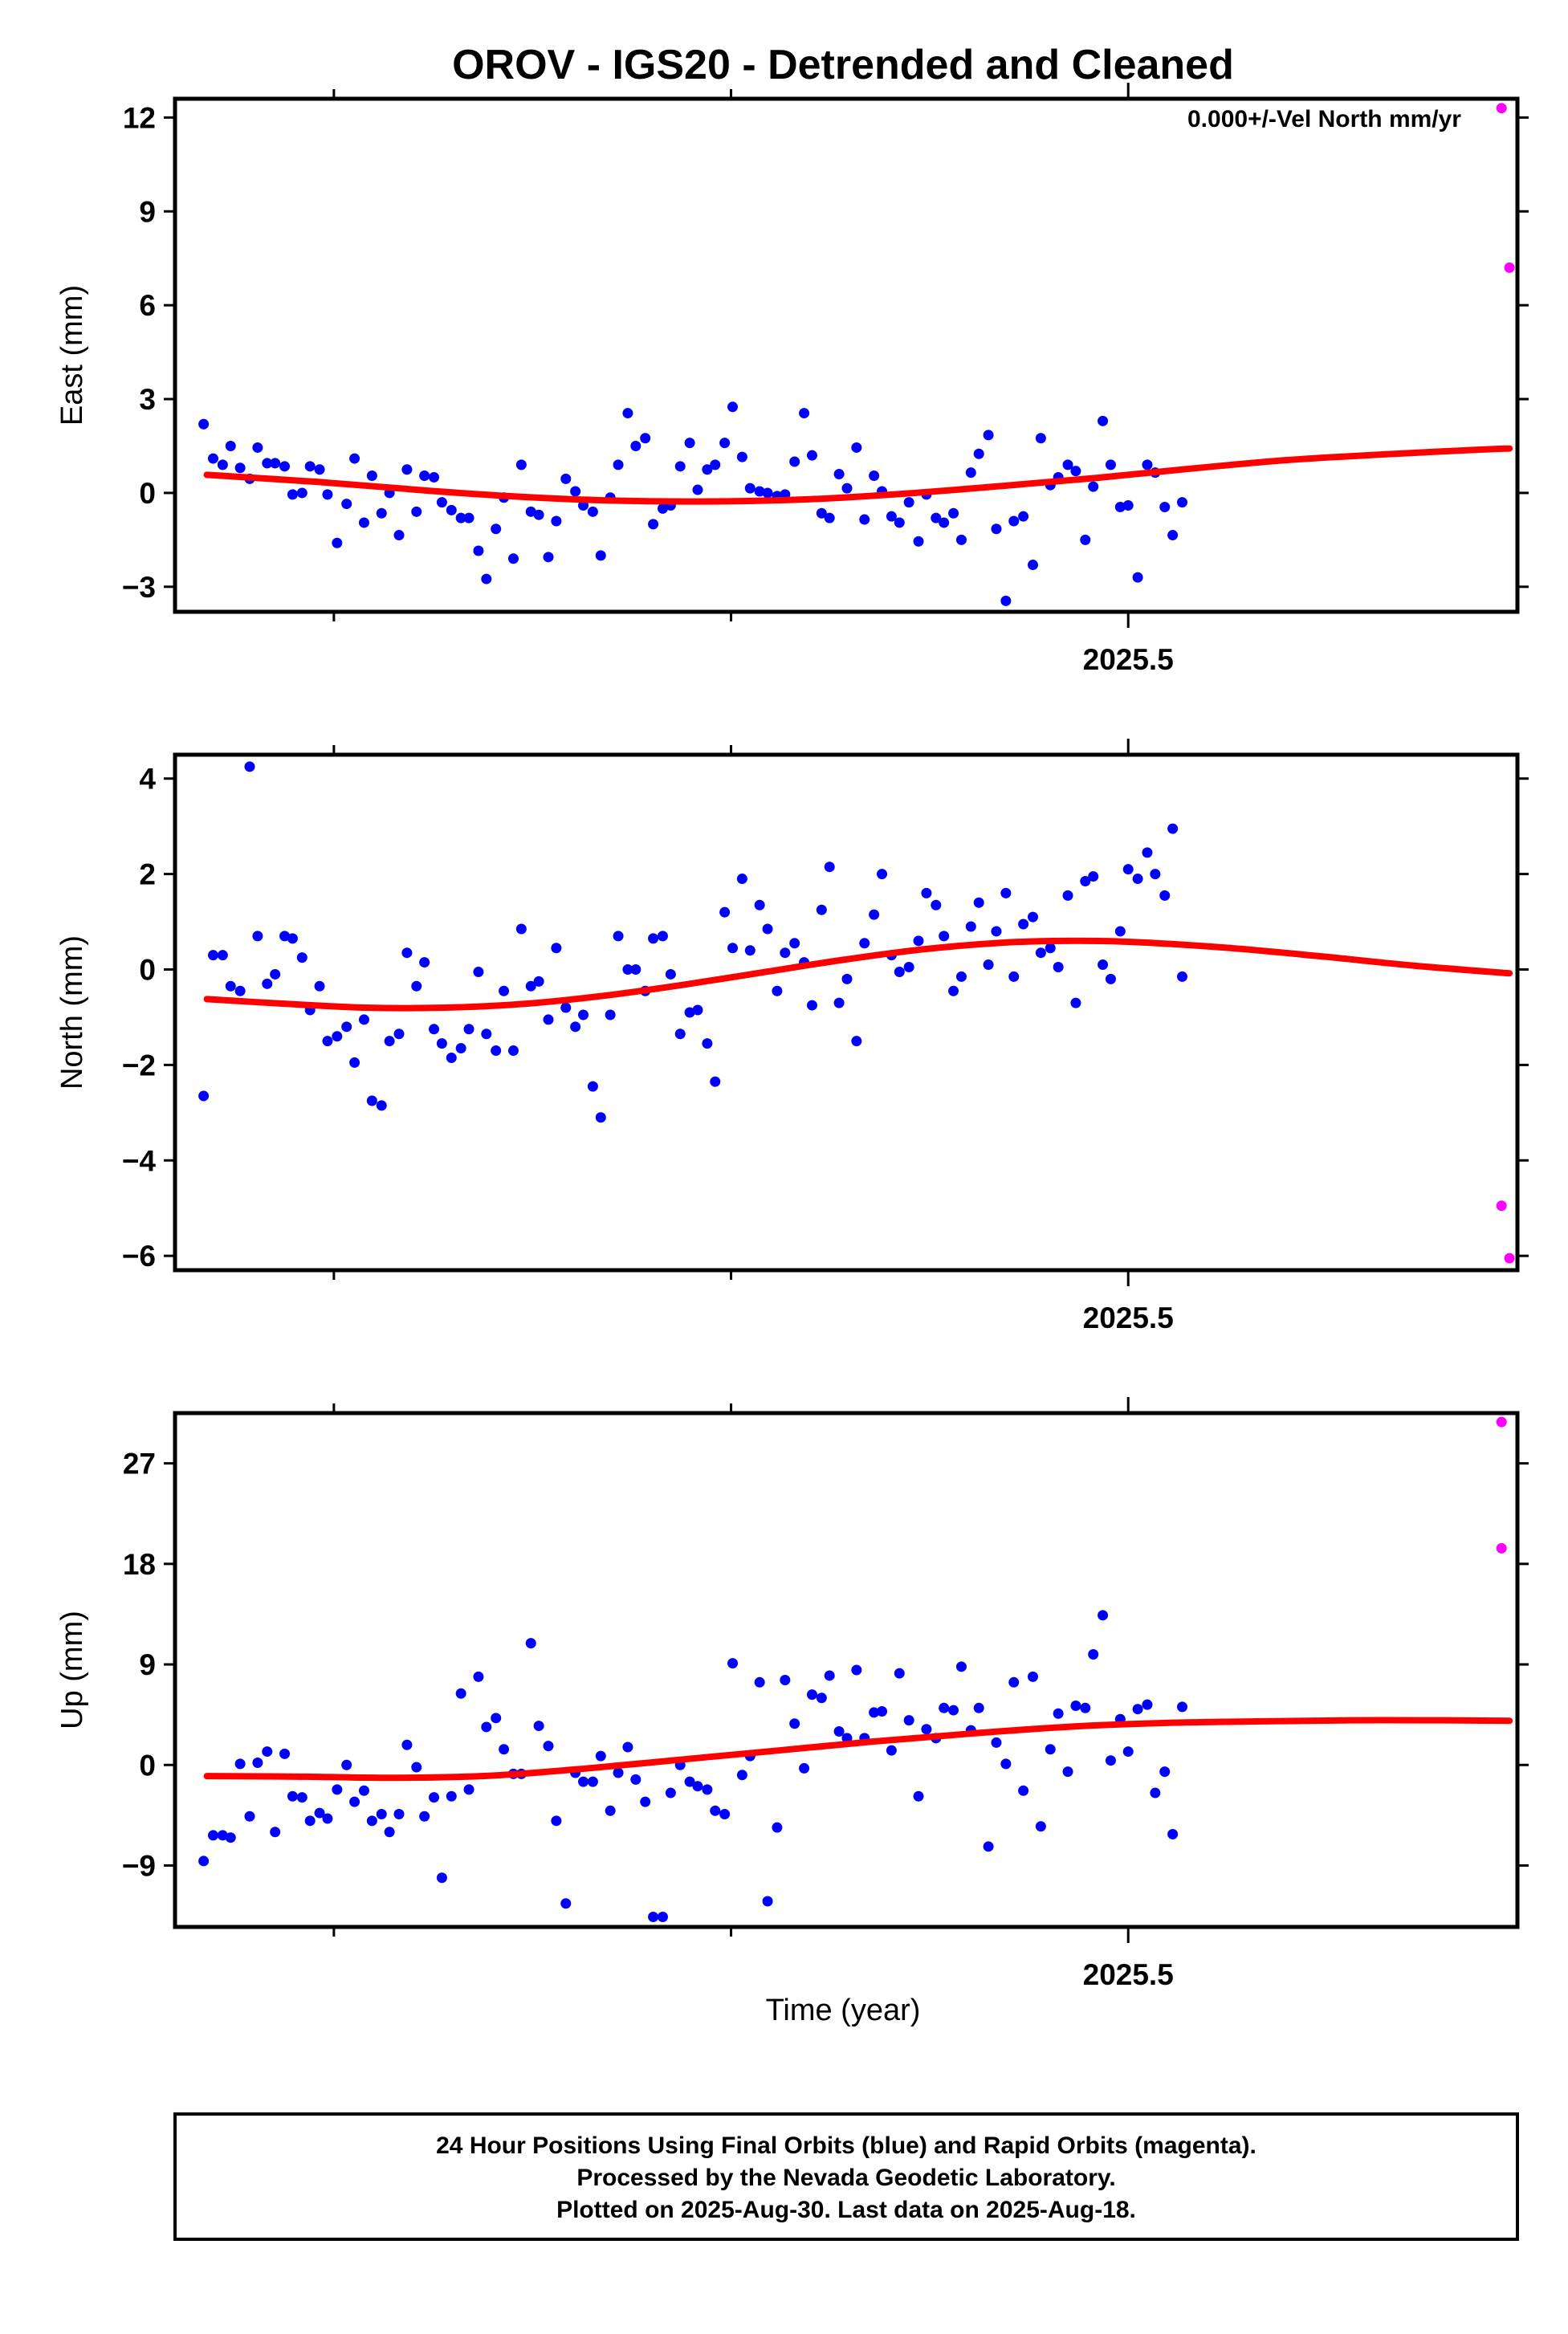 The image size is (1568, 2334). Describe the element at coordinates (1128, 659) in the screenshot. I see `x-tick-label-east: 2025.5` at that location.